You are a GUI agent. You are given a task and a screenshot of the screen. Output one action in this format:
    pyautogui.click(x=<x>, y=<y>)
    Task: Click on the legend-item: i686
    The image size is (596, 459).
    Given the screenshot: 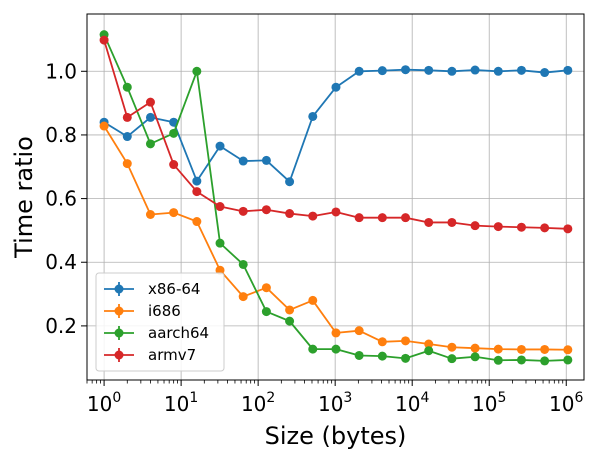 What is the action you would take?
    pyautogui.click(x=142, y=311)
    